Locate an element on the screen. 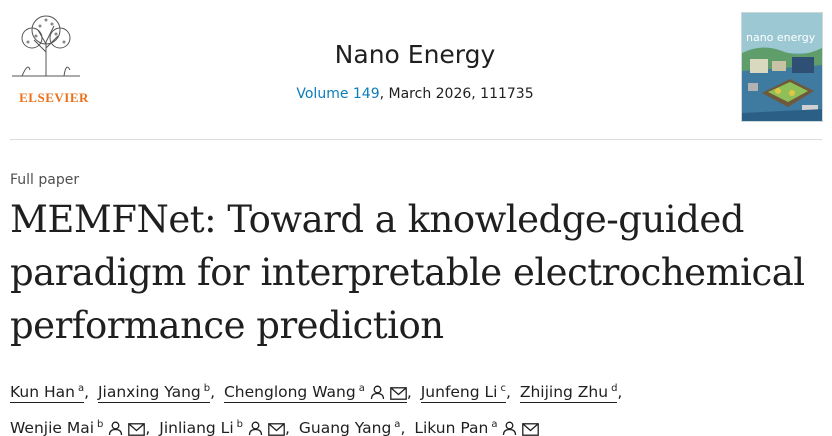 This screenshot has height=436, width=832. header-divider is located at coordinates (416, 139).